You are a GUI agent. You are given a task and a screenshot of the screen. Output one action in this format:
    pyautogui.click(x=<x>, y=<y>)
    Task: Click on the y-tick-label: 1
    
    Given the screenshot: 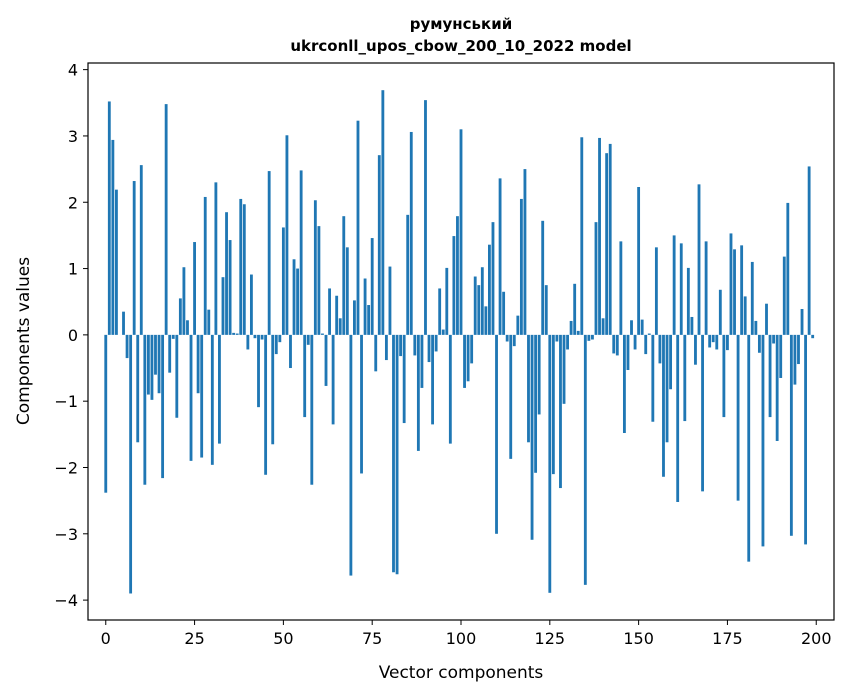 What is the action you would take?
    pyautogui.click(x=73, y=269)
    